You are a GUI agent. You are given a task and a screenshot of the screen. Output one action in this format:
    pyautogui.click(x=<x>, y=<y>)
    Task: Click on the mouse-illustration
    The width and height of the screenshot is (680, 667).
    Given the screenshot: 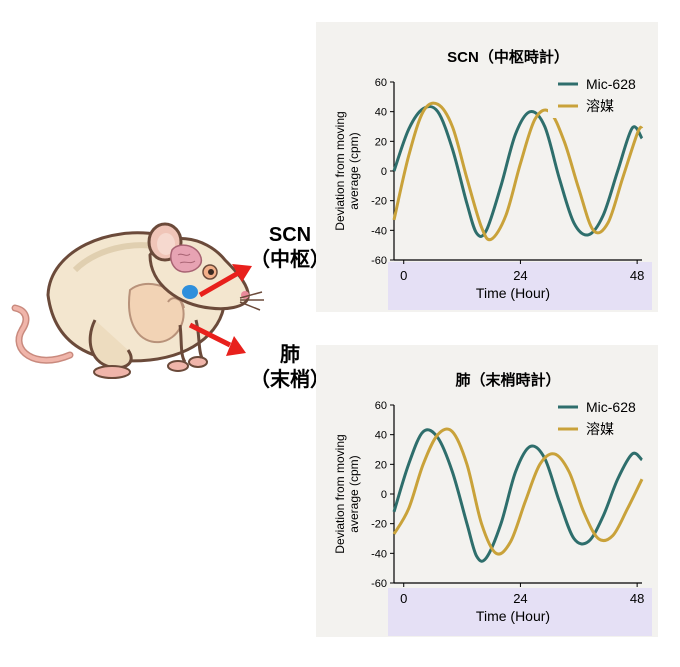 What is the action you would take?
    pyautogui.click(x=137, y=300)
    